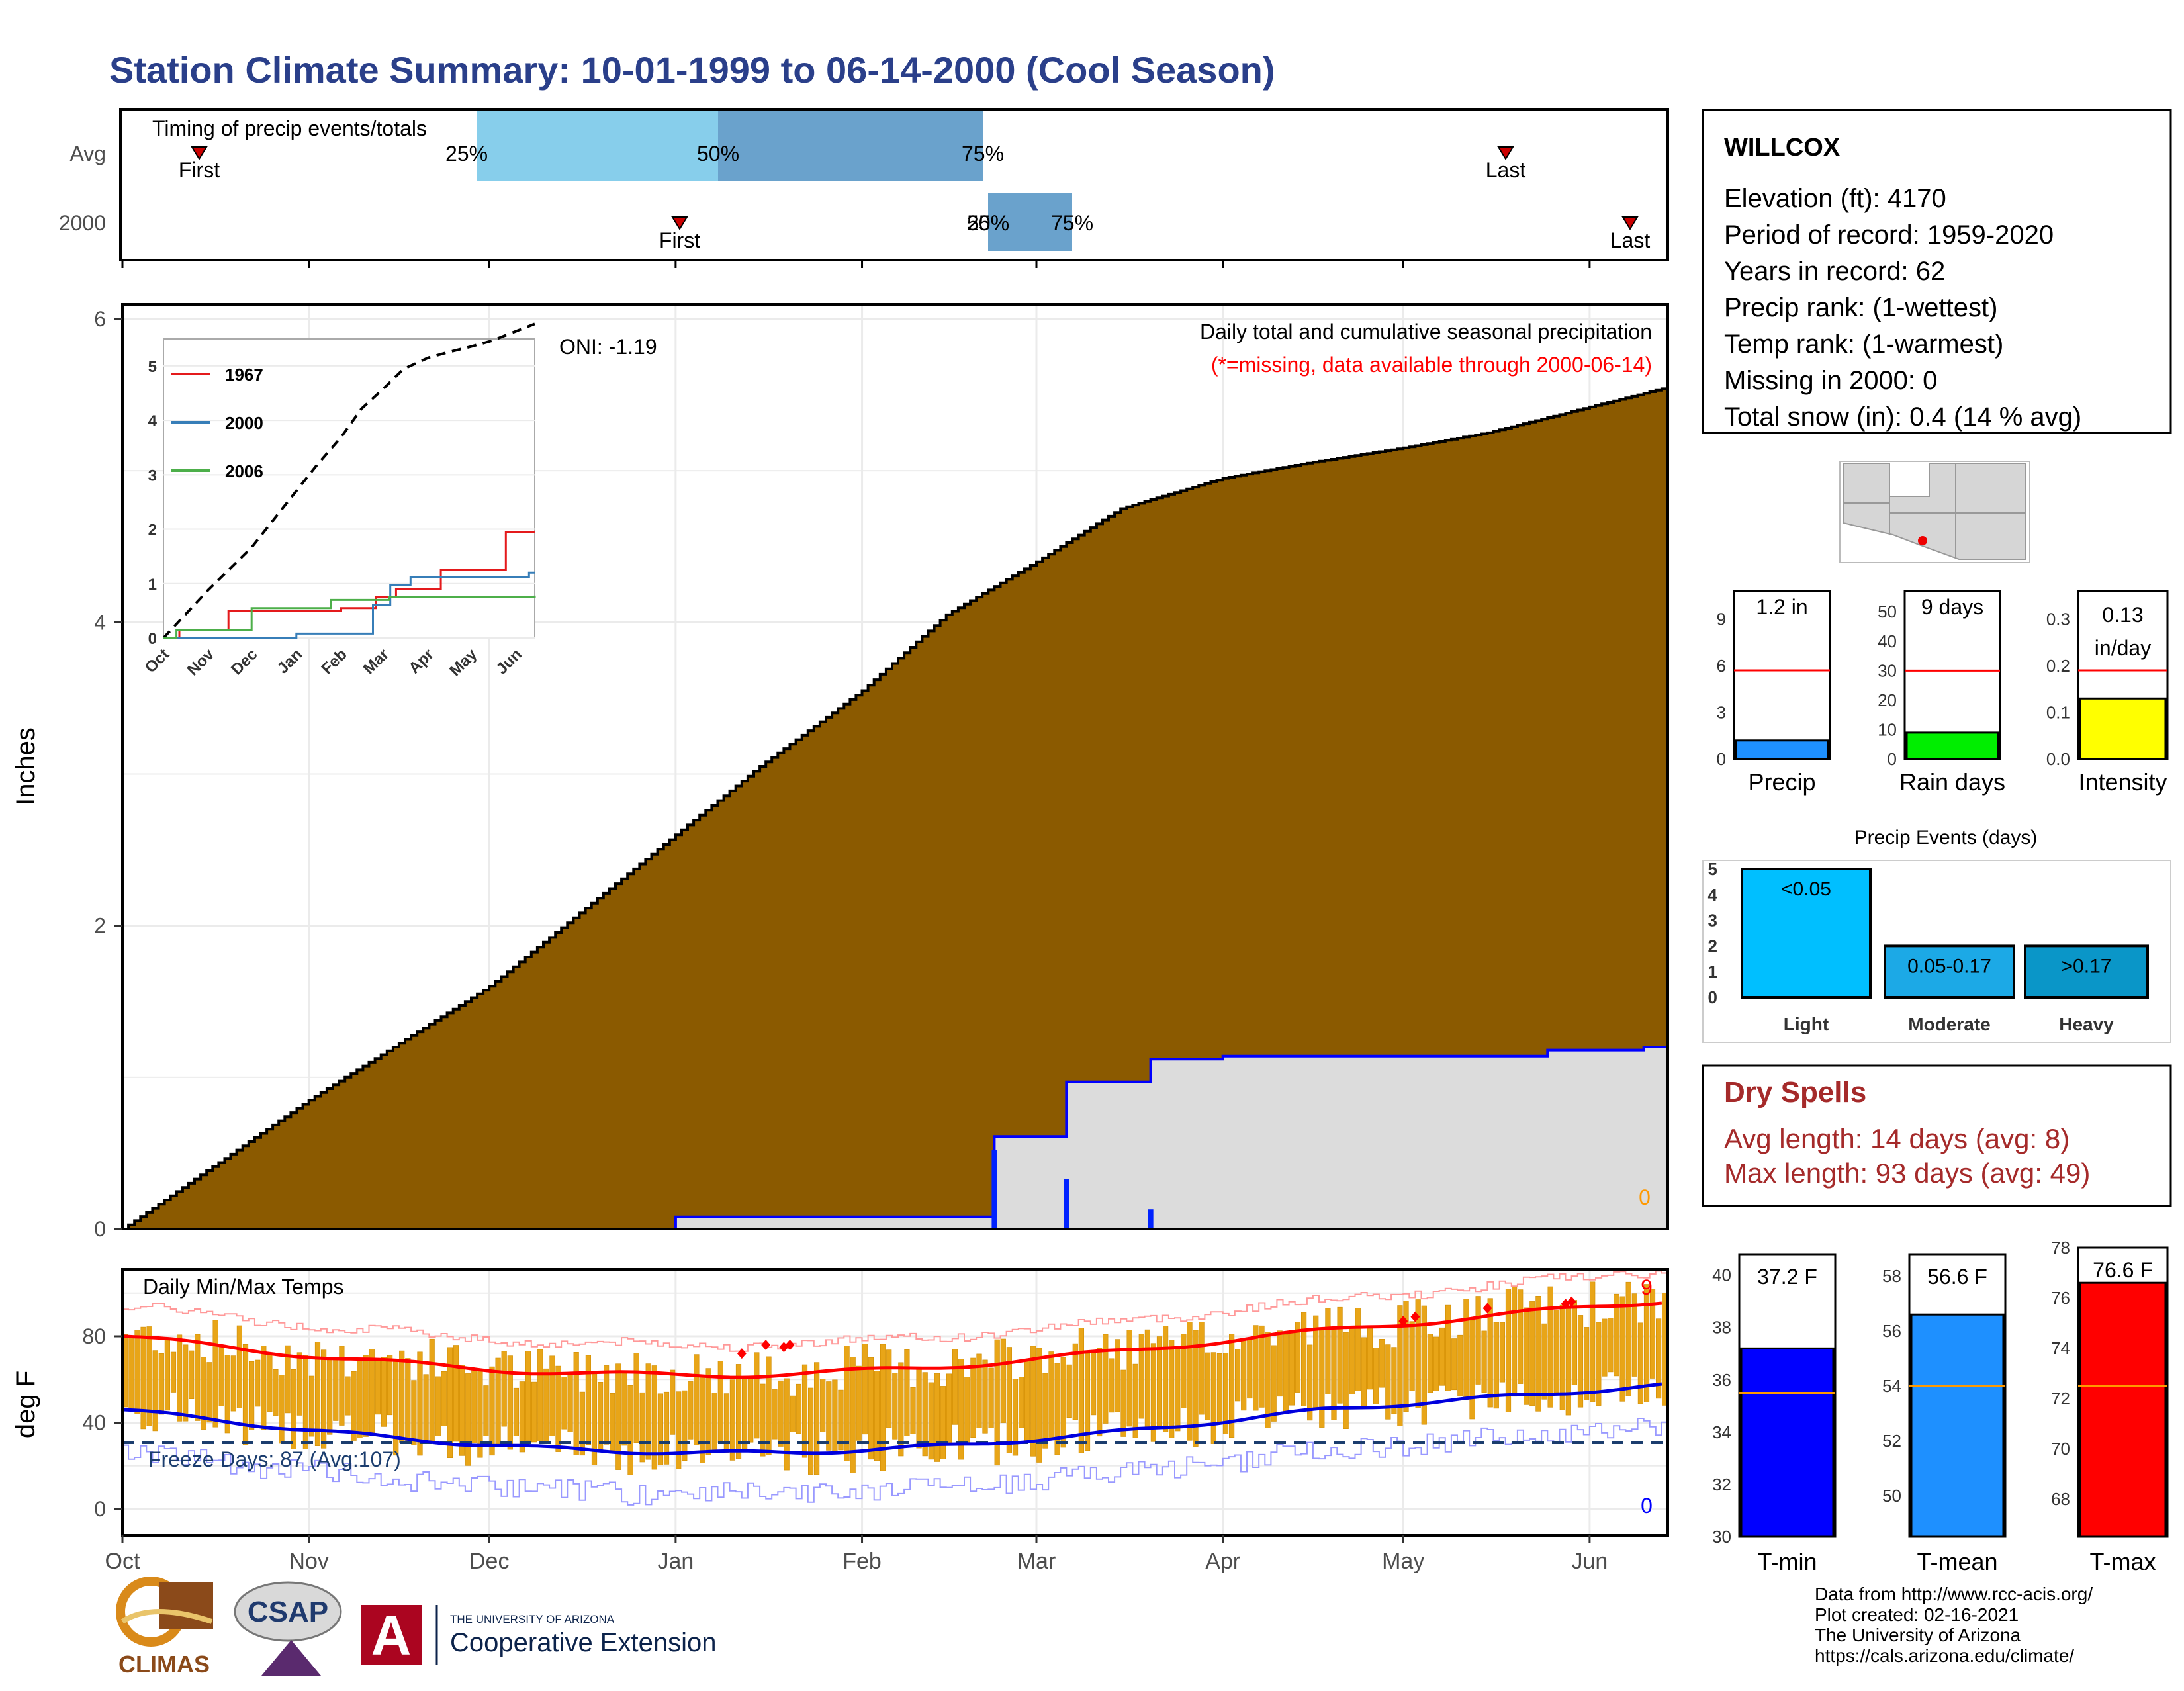 The width and height of the screenshot is (2184, 1691). What do you see at coordinates (895, 1311) in the screenshot?
I see `record-max-line` at bounding box center [895, 1311].